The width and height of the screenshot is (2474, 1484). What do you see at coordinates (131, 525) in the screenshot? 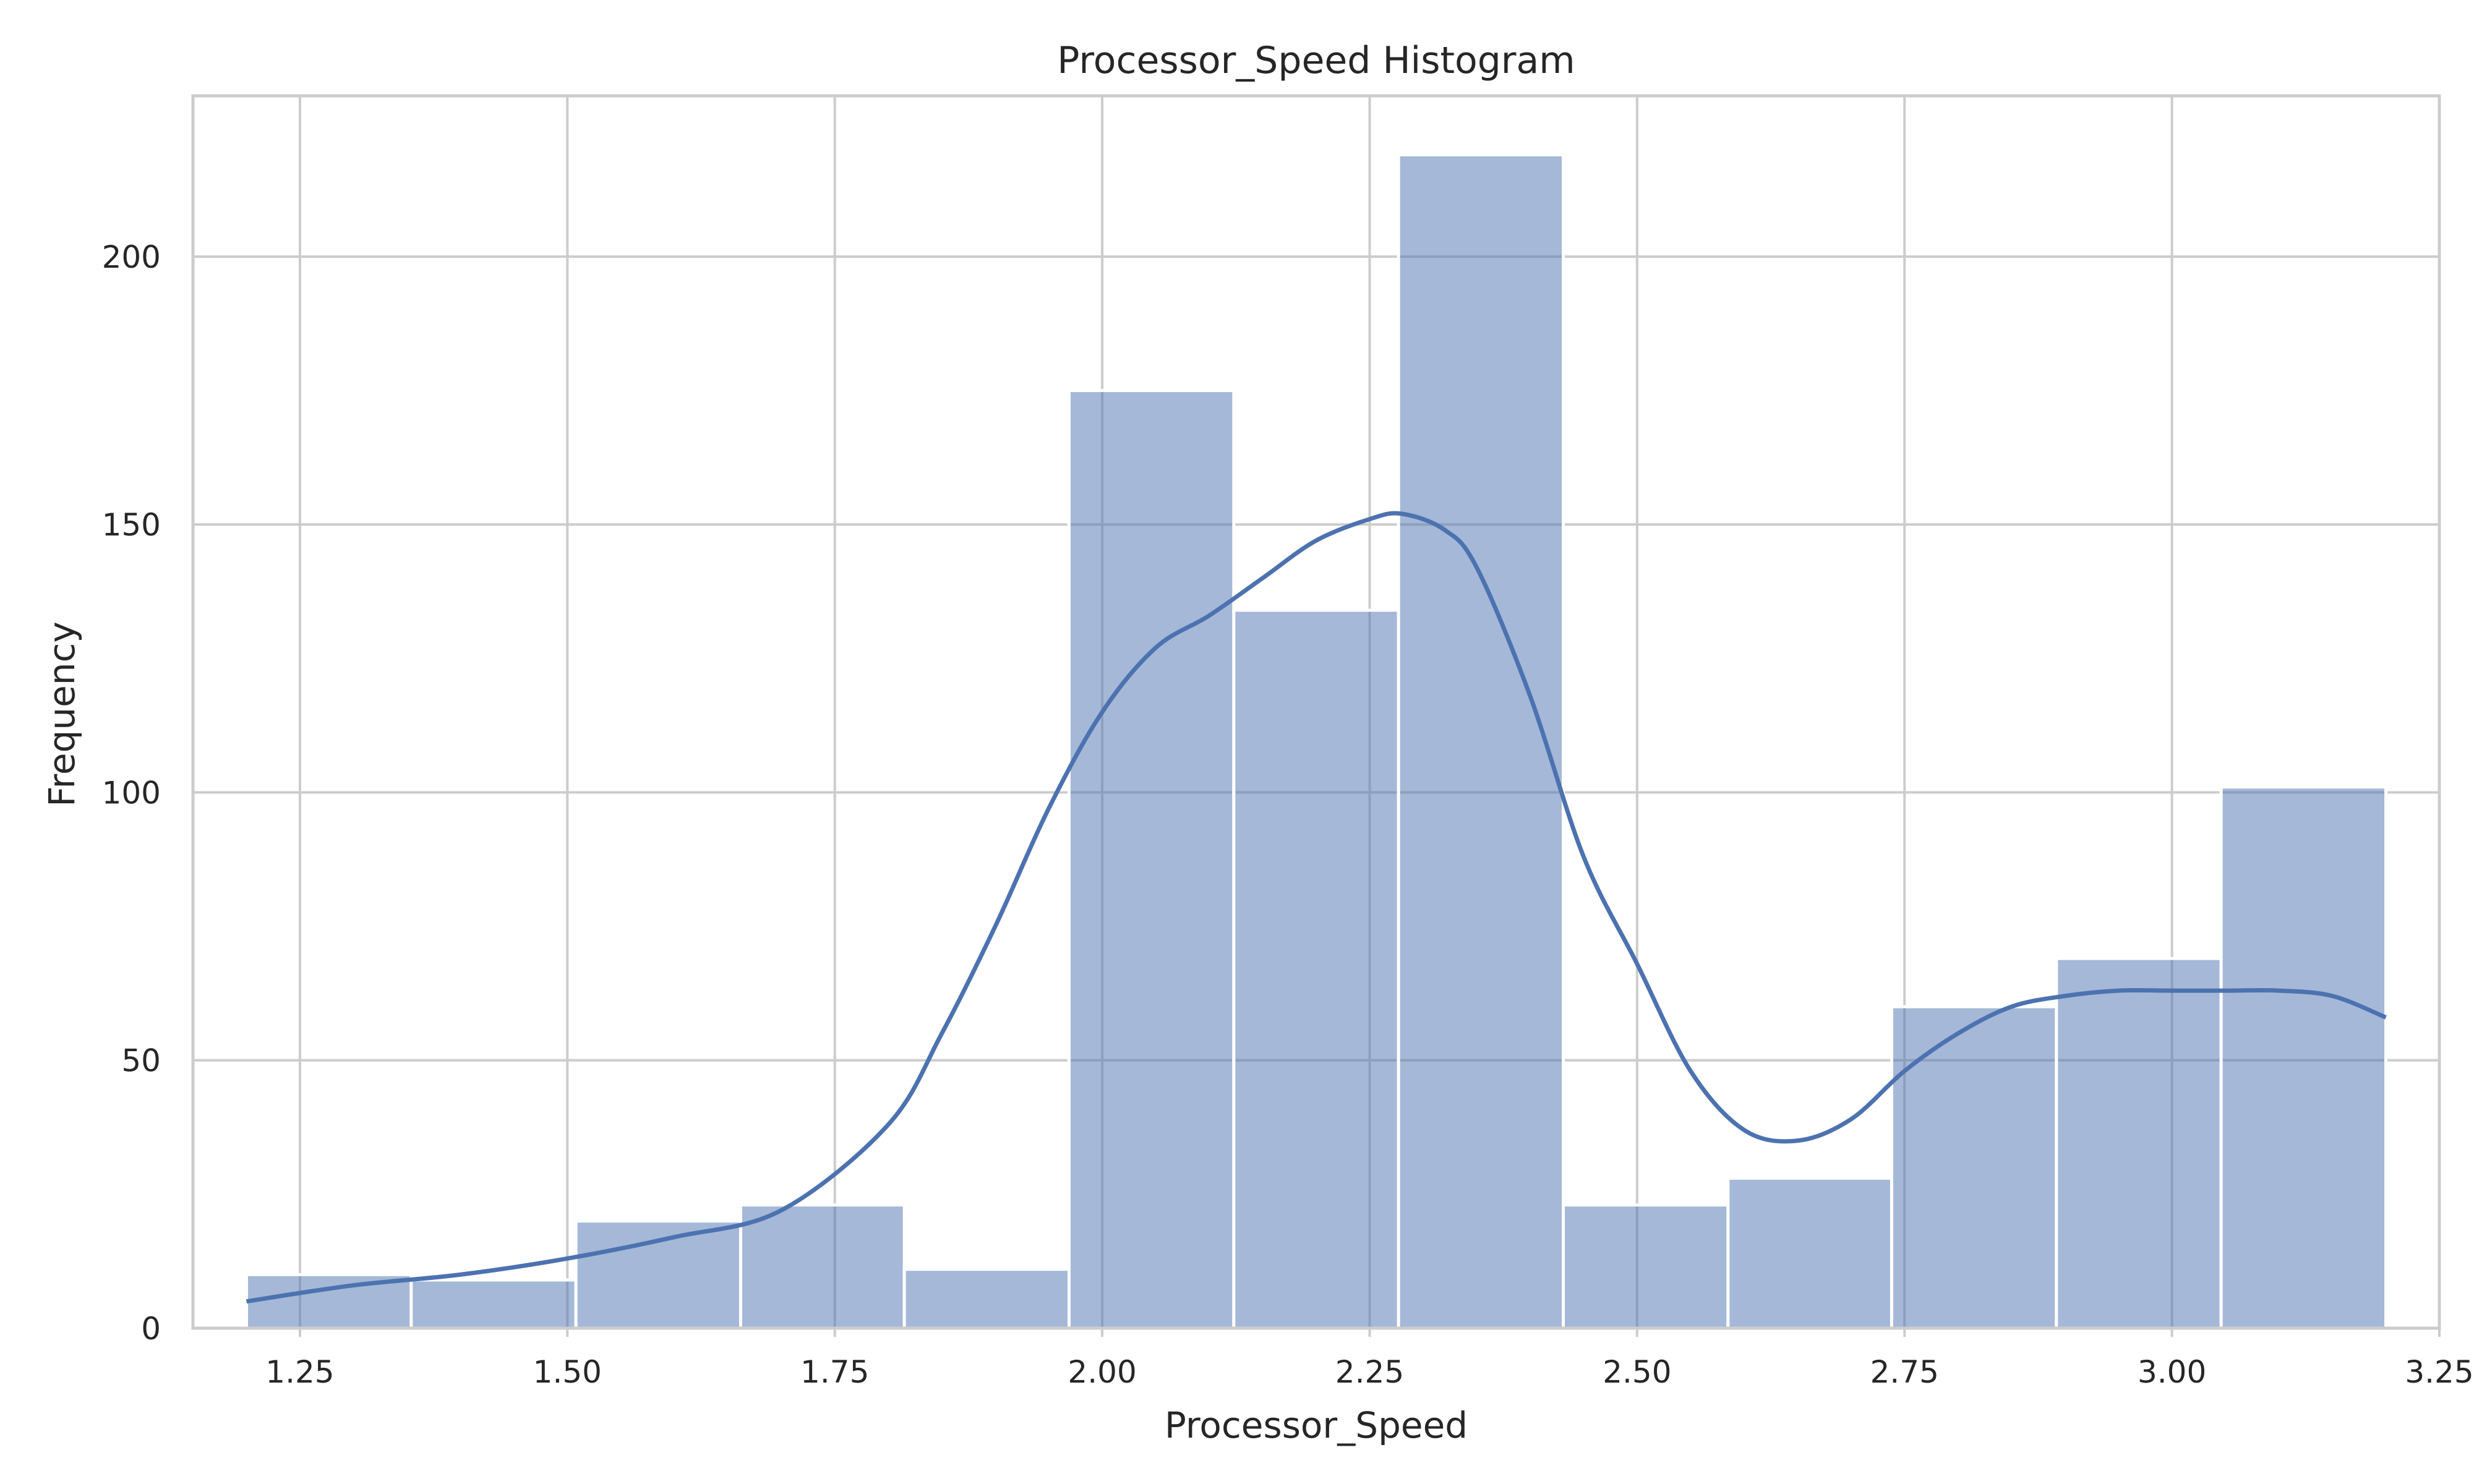
I see `y-tick-label: 150` at bounding box center [131, 525].